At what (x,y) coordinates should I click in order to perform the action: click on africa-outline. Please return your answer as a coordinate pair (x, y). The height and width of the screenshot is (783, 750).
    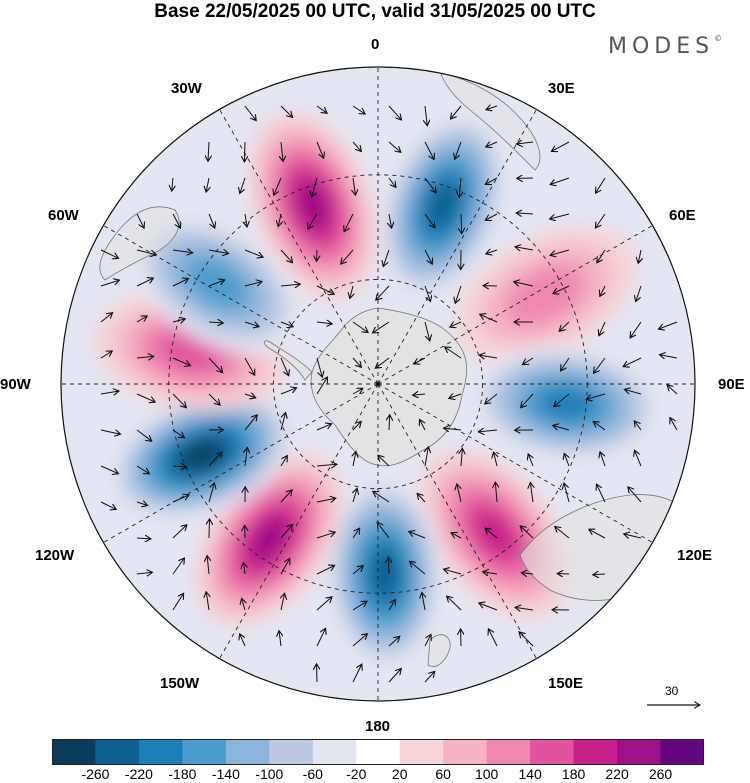
    Looking at the image, I should click on (490, 121).